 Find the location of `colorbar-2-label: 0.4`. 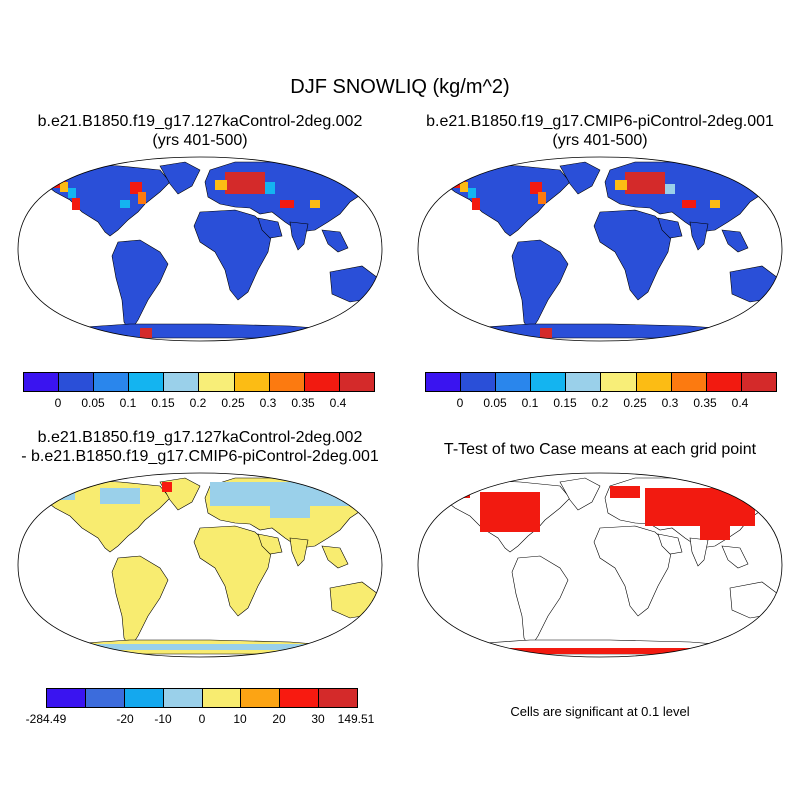

colorbar-2-label: 0.4 is located at coordinates (740, 403).